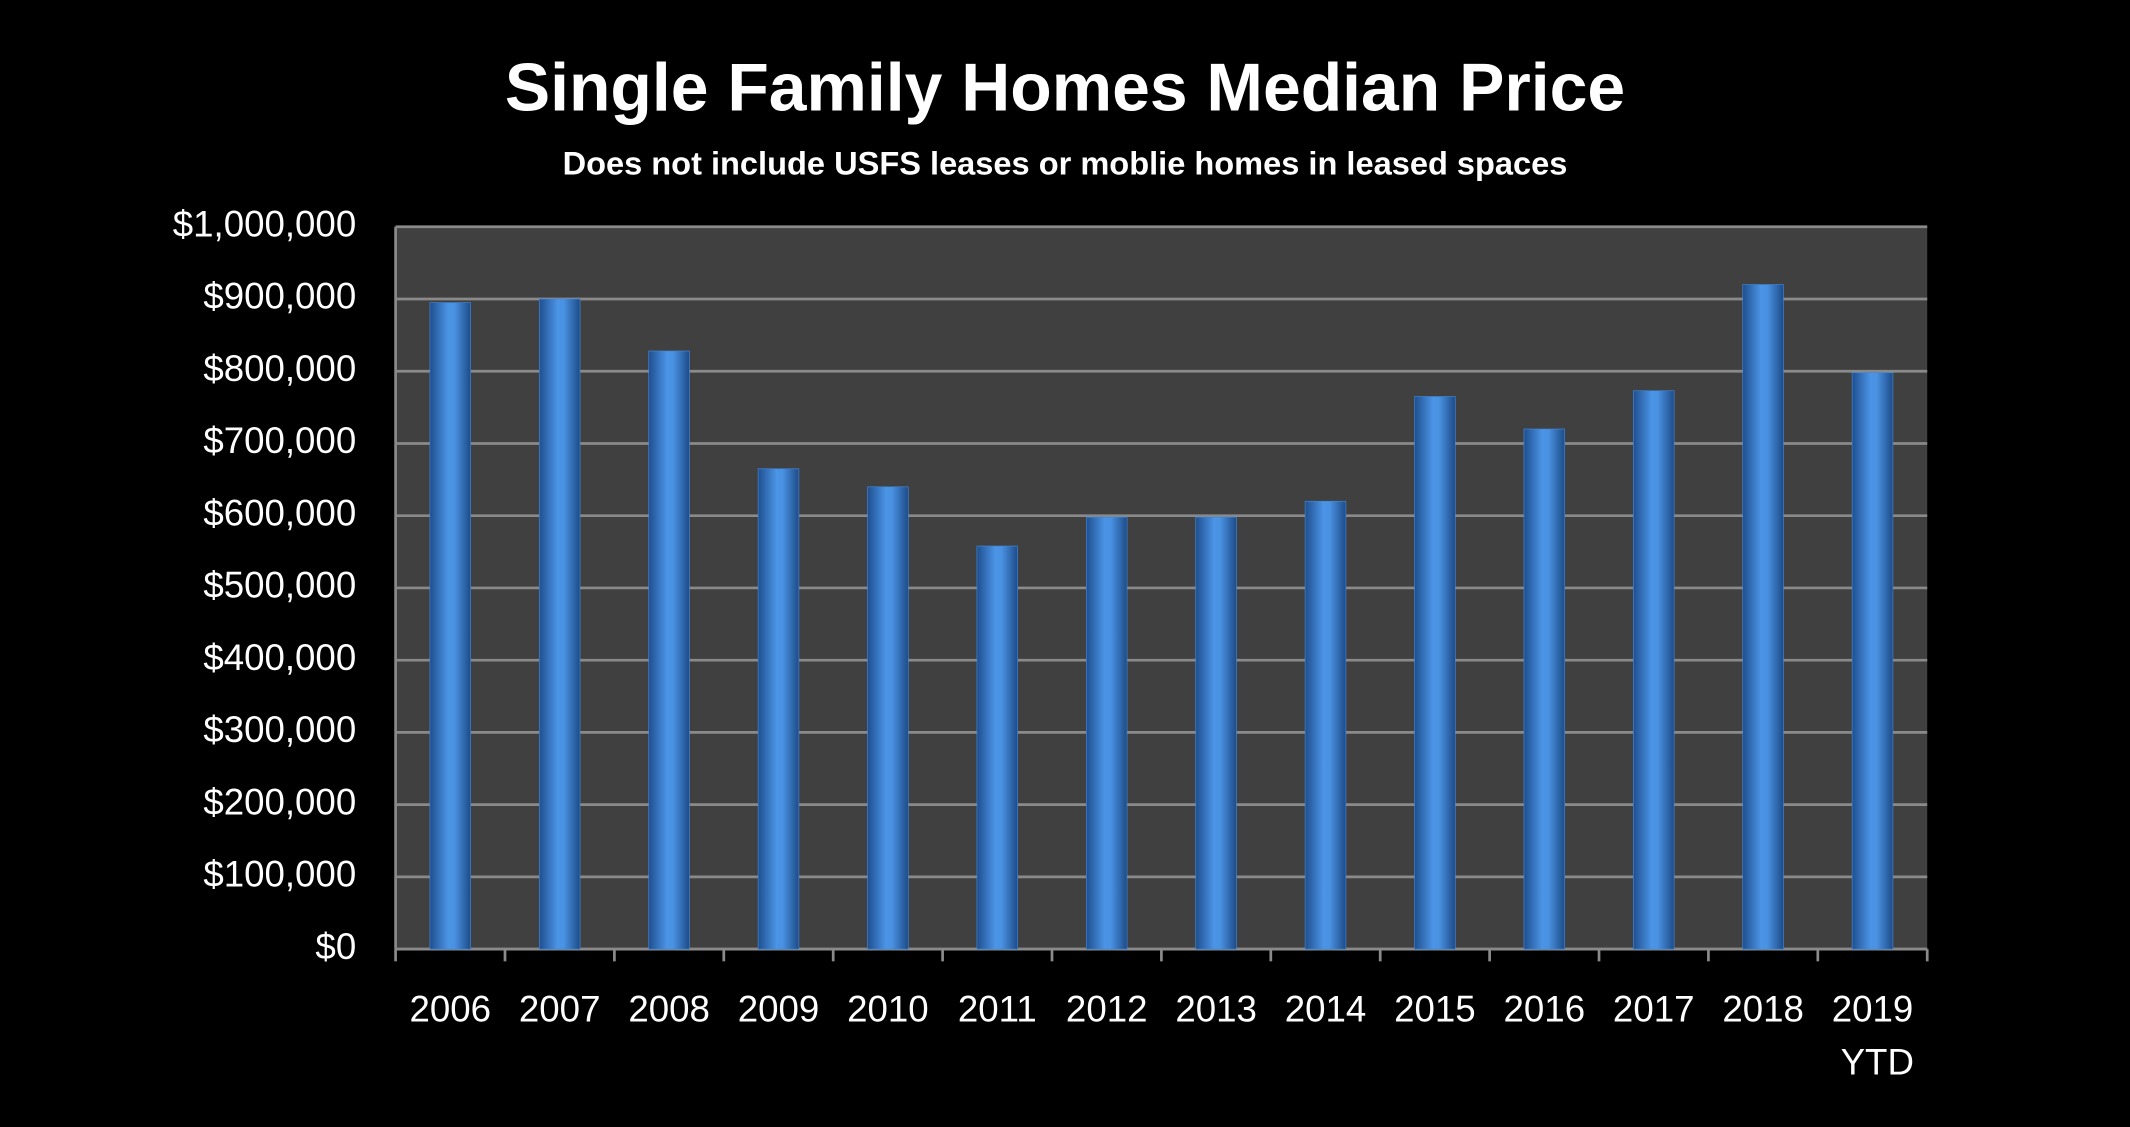 This screenshot has height=1127, width=2130. I want to click on y-tick-label: $800,000, so click(279, 368).